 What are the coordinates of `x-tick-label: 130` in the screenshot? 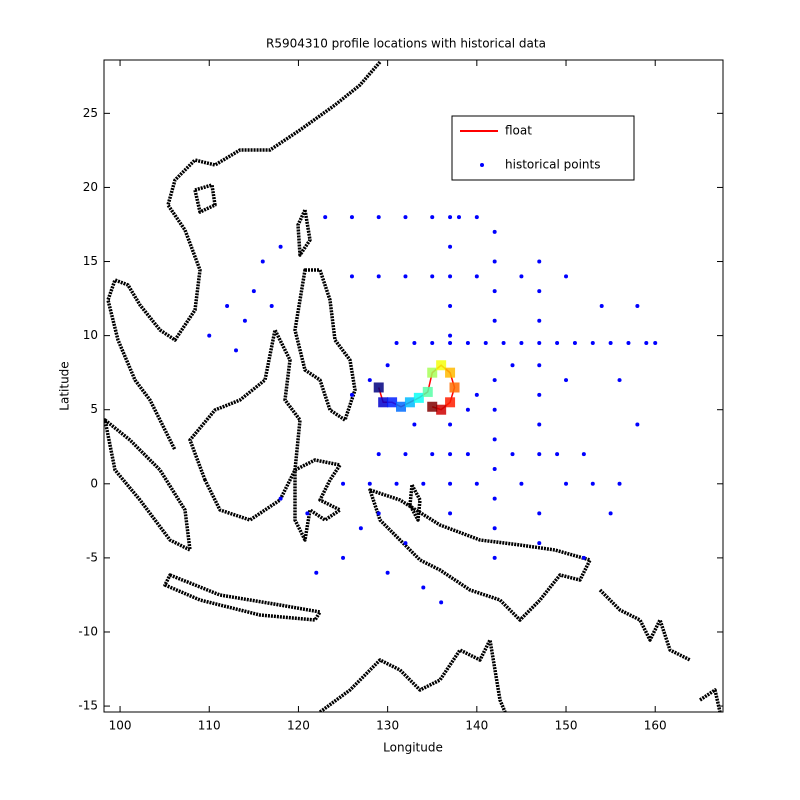 It's located at (387, 726).